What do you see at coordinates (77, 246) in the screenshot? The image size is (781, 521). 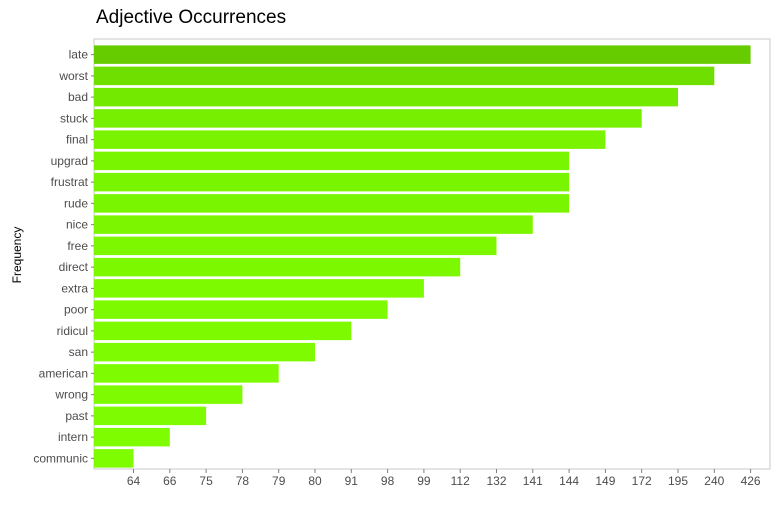 I see `category-label-free: free` at bounding box center [77, 246].